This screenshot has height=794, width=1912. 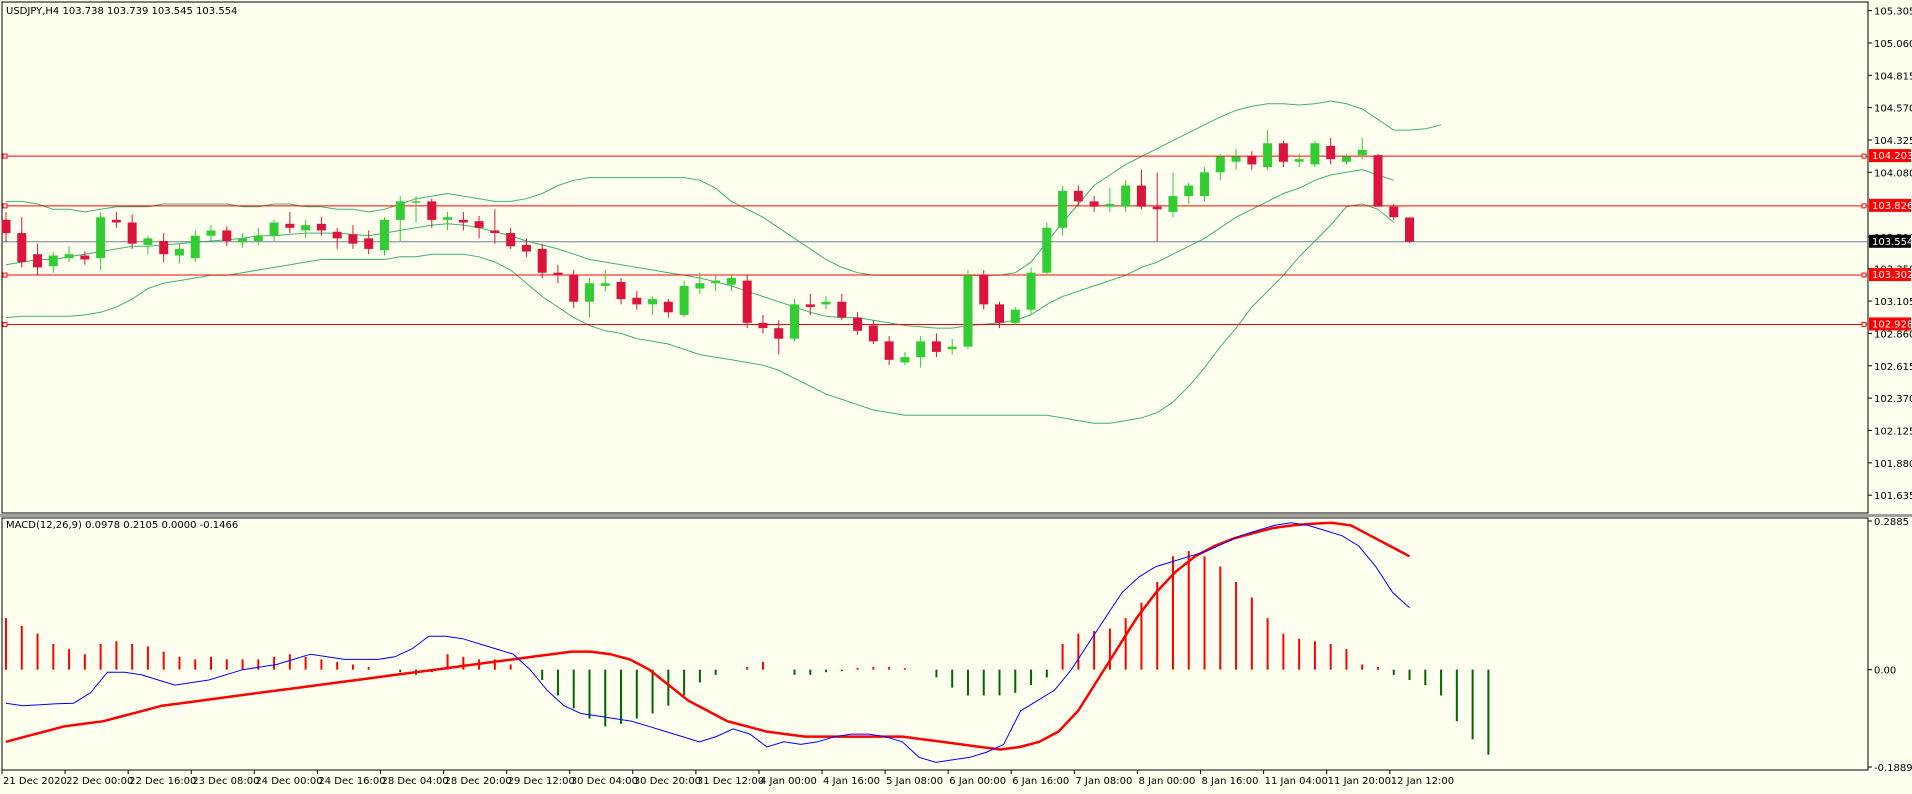 I want to click on price-axis-label: 102.125, so click(x=1893, y=431).